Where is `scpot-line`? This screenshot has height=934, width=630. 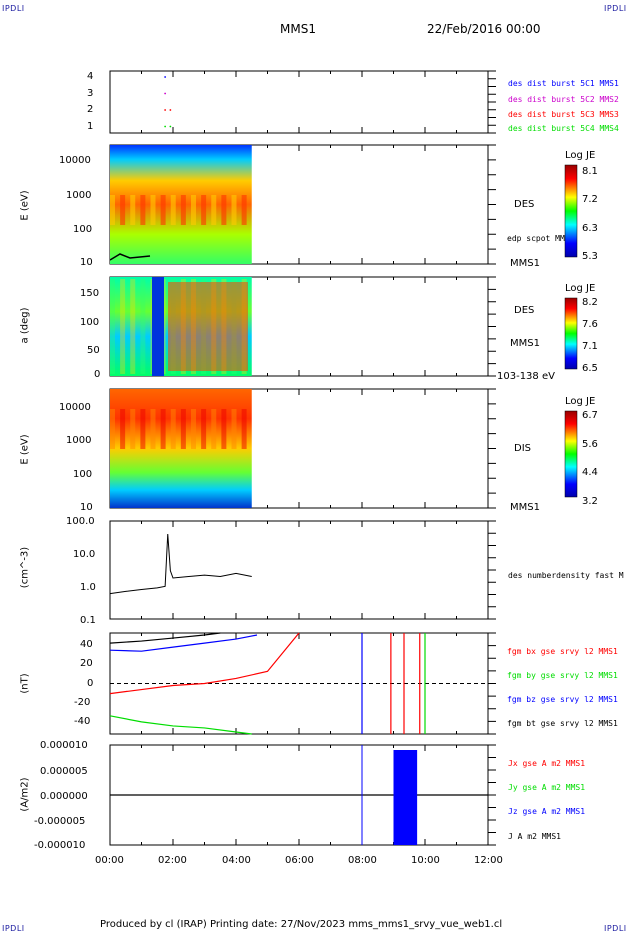
scpot-line is located at coordinates (130, 257).